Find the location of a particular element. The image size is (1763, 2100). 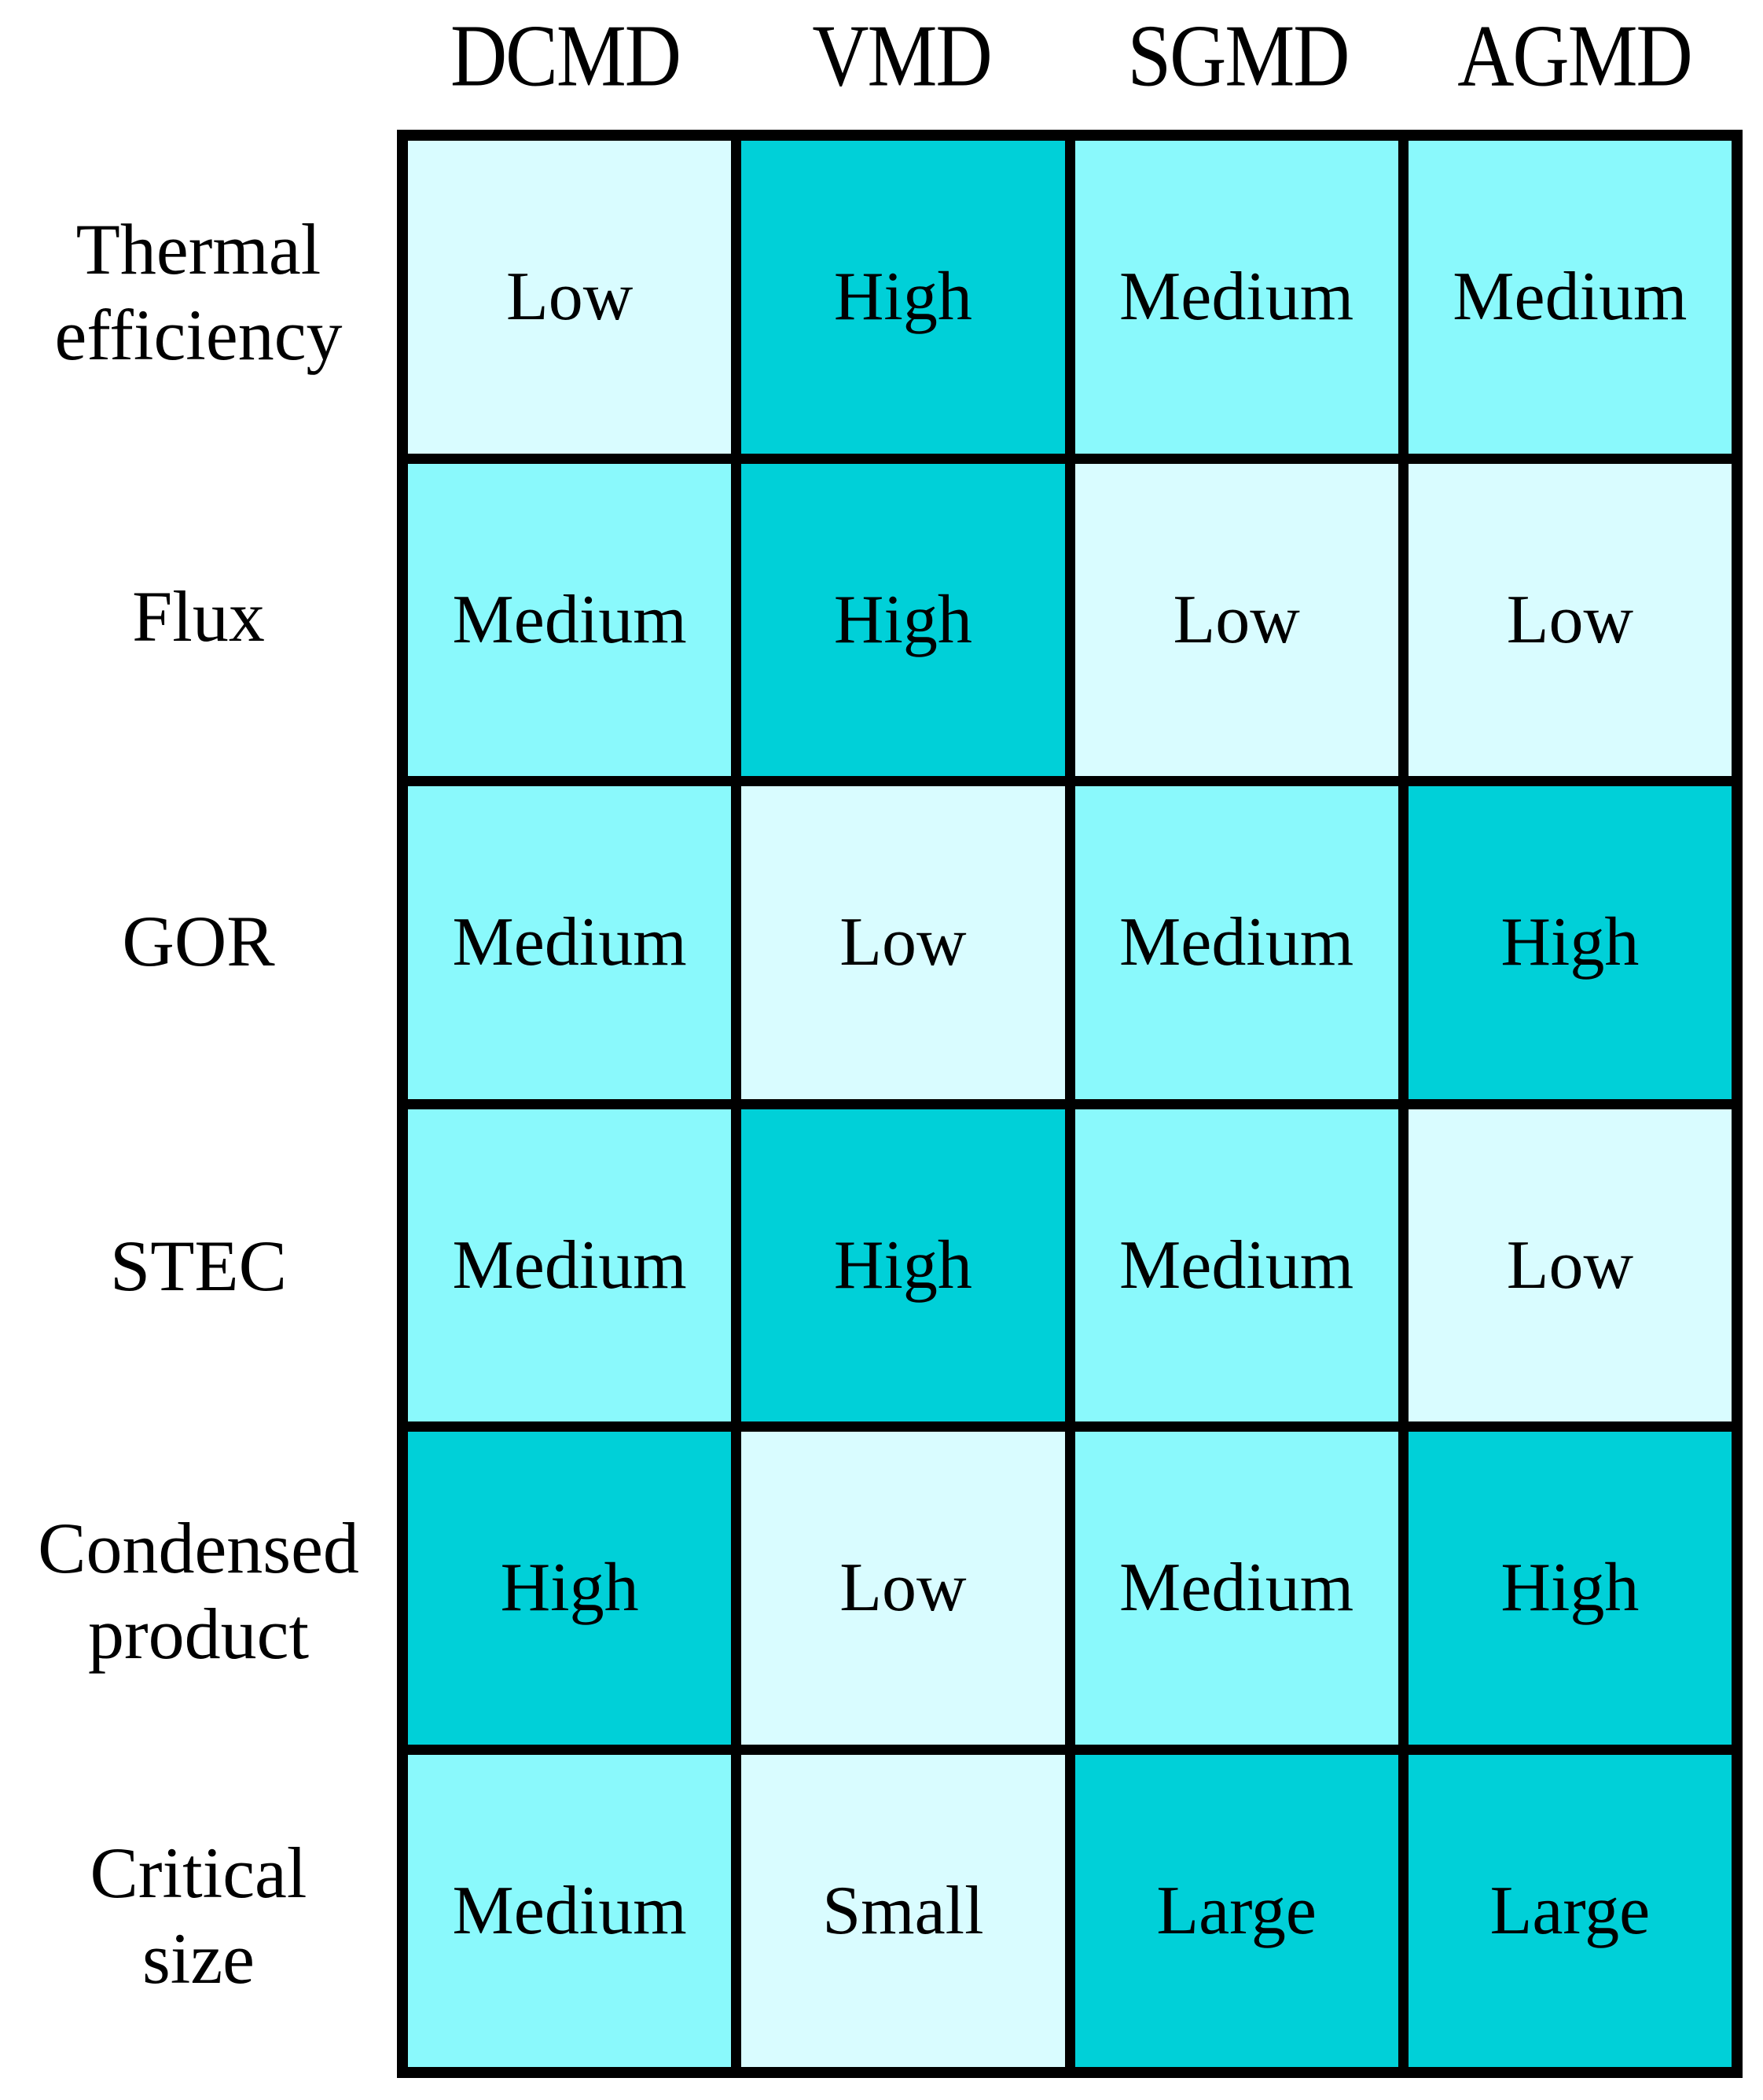

column-header-dcmd: DCMD is located at coordinates (565, 55).